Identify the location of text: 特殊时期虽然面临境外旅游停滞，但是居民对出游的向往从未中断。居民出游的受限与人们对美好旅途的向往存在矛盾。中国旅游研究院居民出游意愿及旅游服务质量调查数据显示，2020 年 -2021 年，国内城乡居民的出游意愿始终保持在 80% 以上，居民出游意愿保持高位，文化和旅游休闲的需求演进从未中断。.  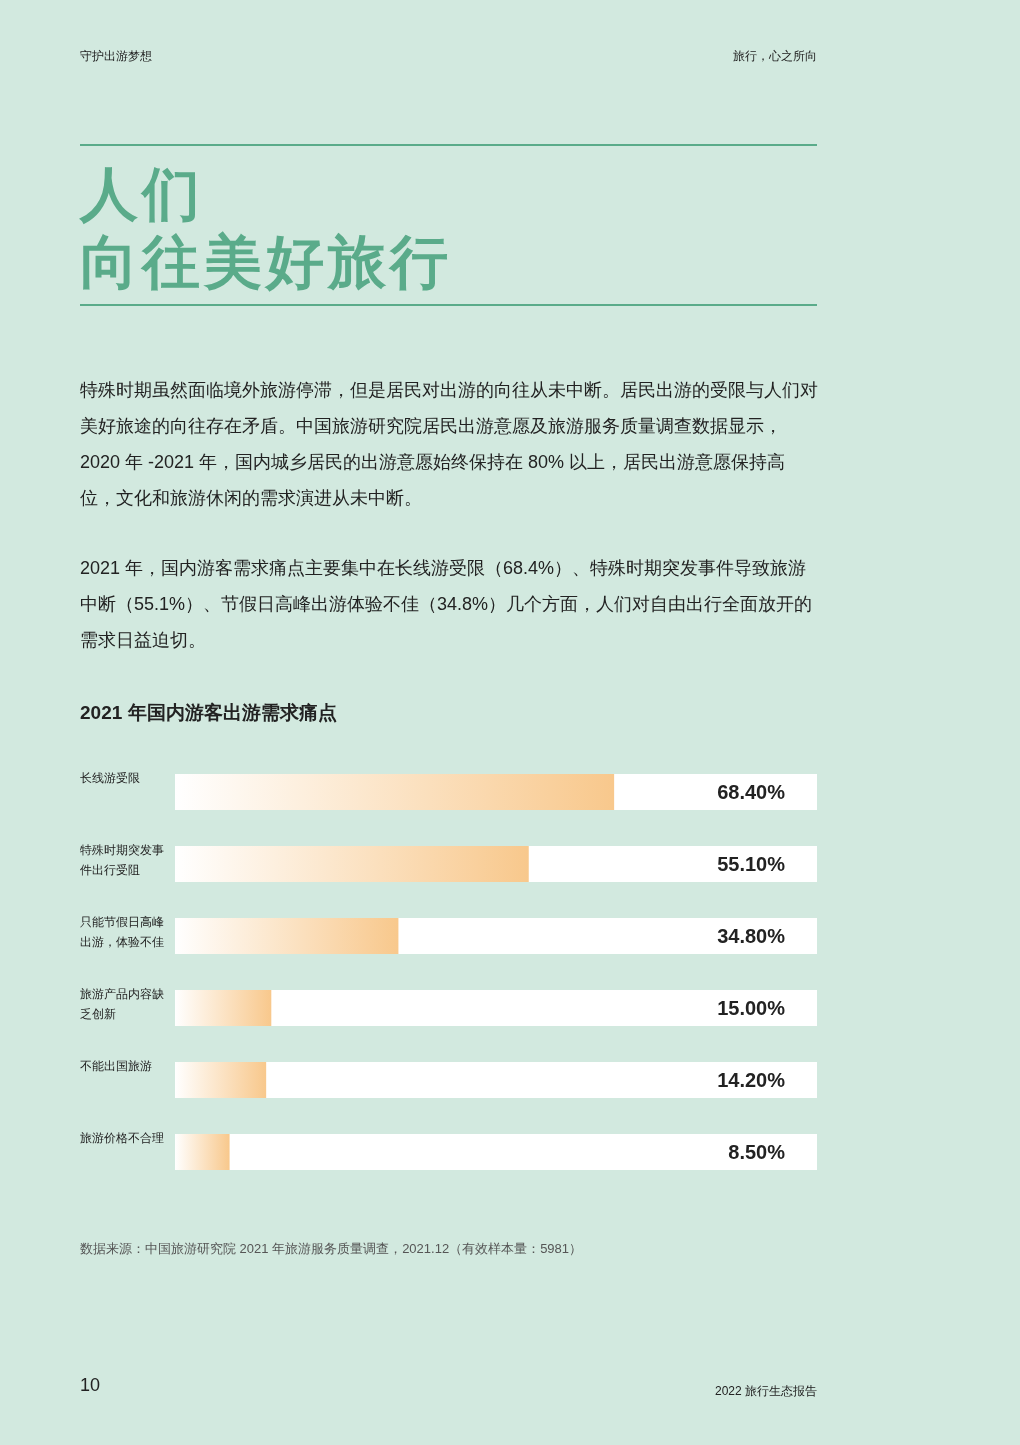
(449, 444).